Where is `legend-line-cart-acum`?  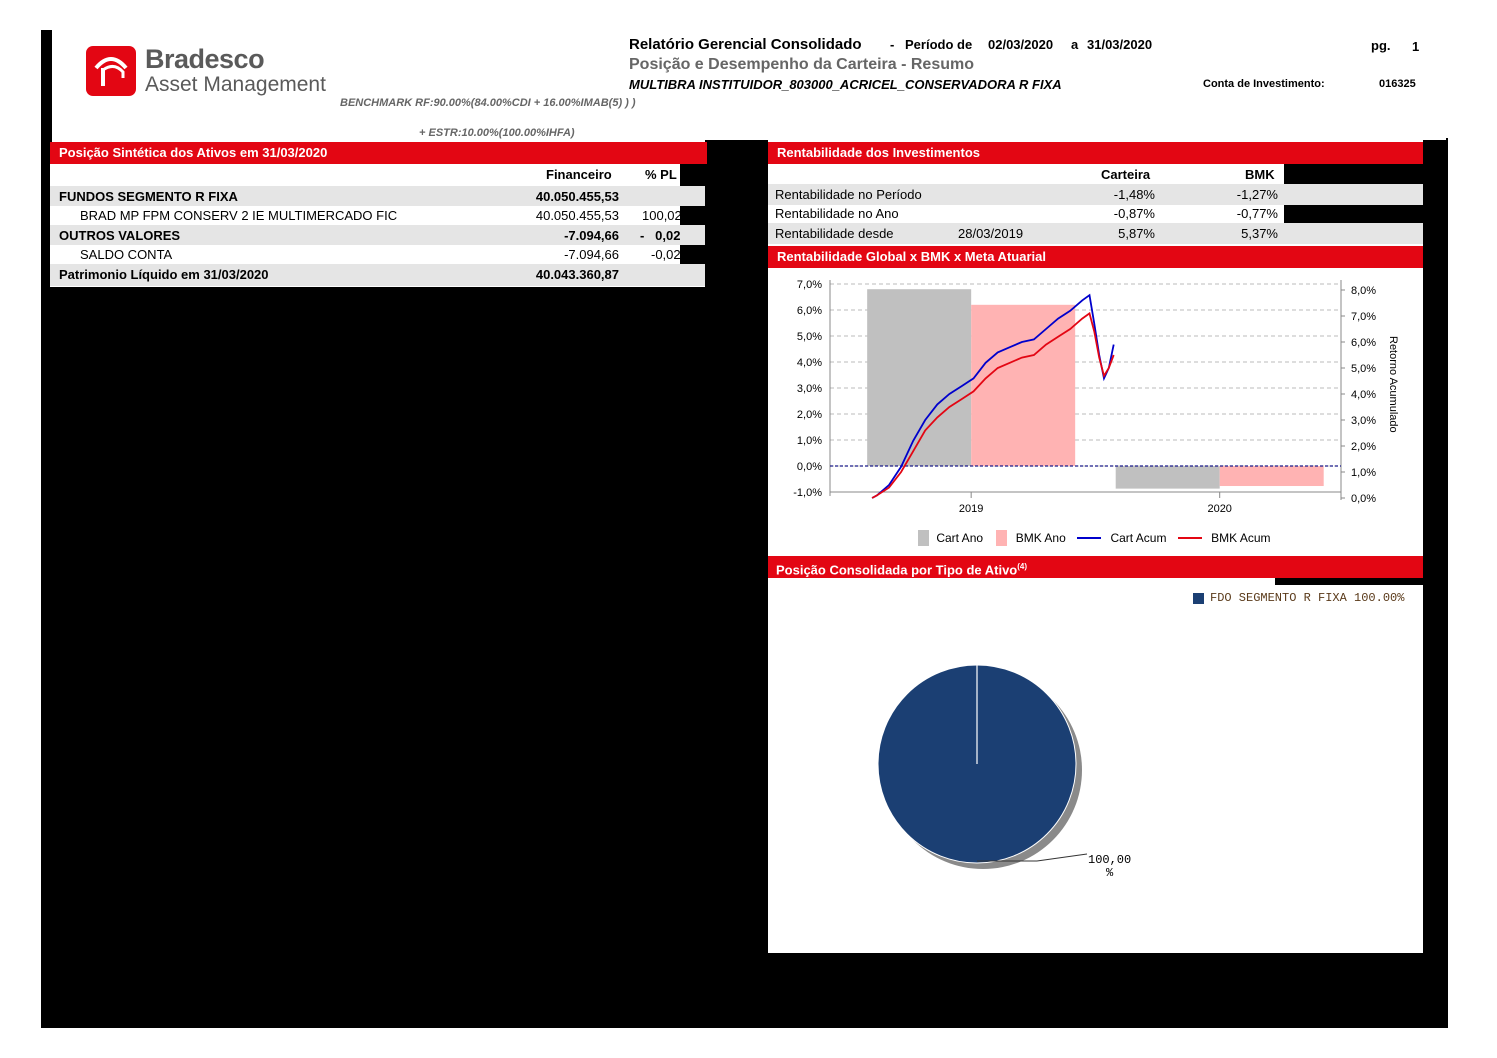 legend-line-cart-acum is located at coordinates (1089, 538).